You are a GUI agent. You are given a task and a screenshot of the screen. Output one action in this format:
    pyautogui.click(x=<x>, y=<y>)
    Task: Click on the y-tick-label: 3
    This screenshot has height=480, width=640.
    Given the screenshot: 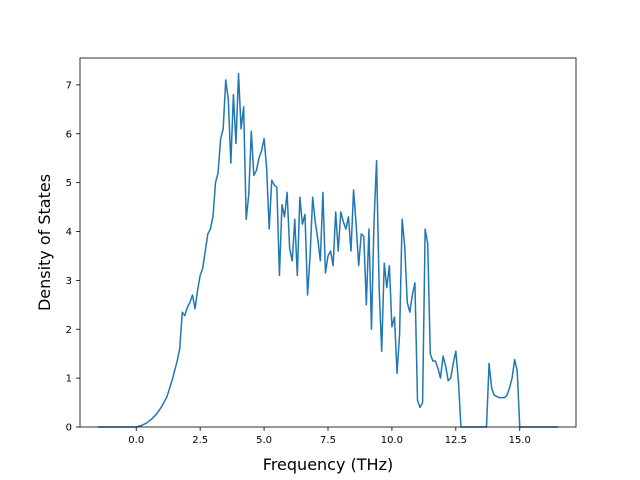 What is the action you would take?
    pyautogui.click(x=69, y=281)
    